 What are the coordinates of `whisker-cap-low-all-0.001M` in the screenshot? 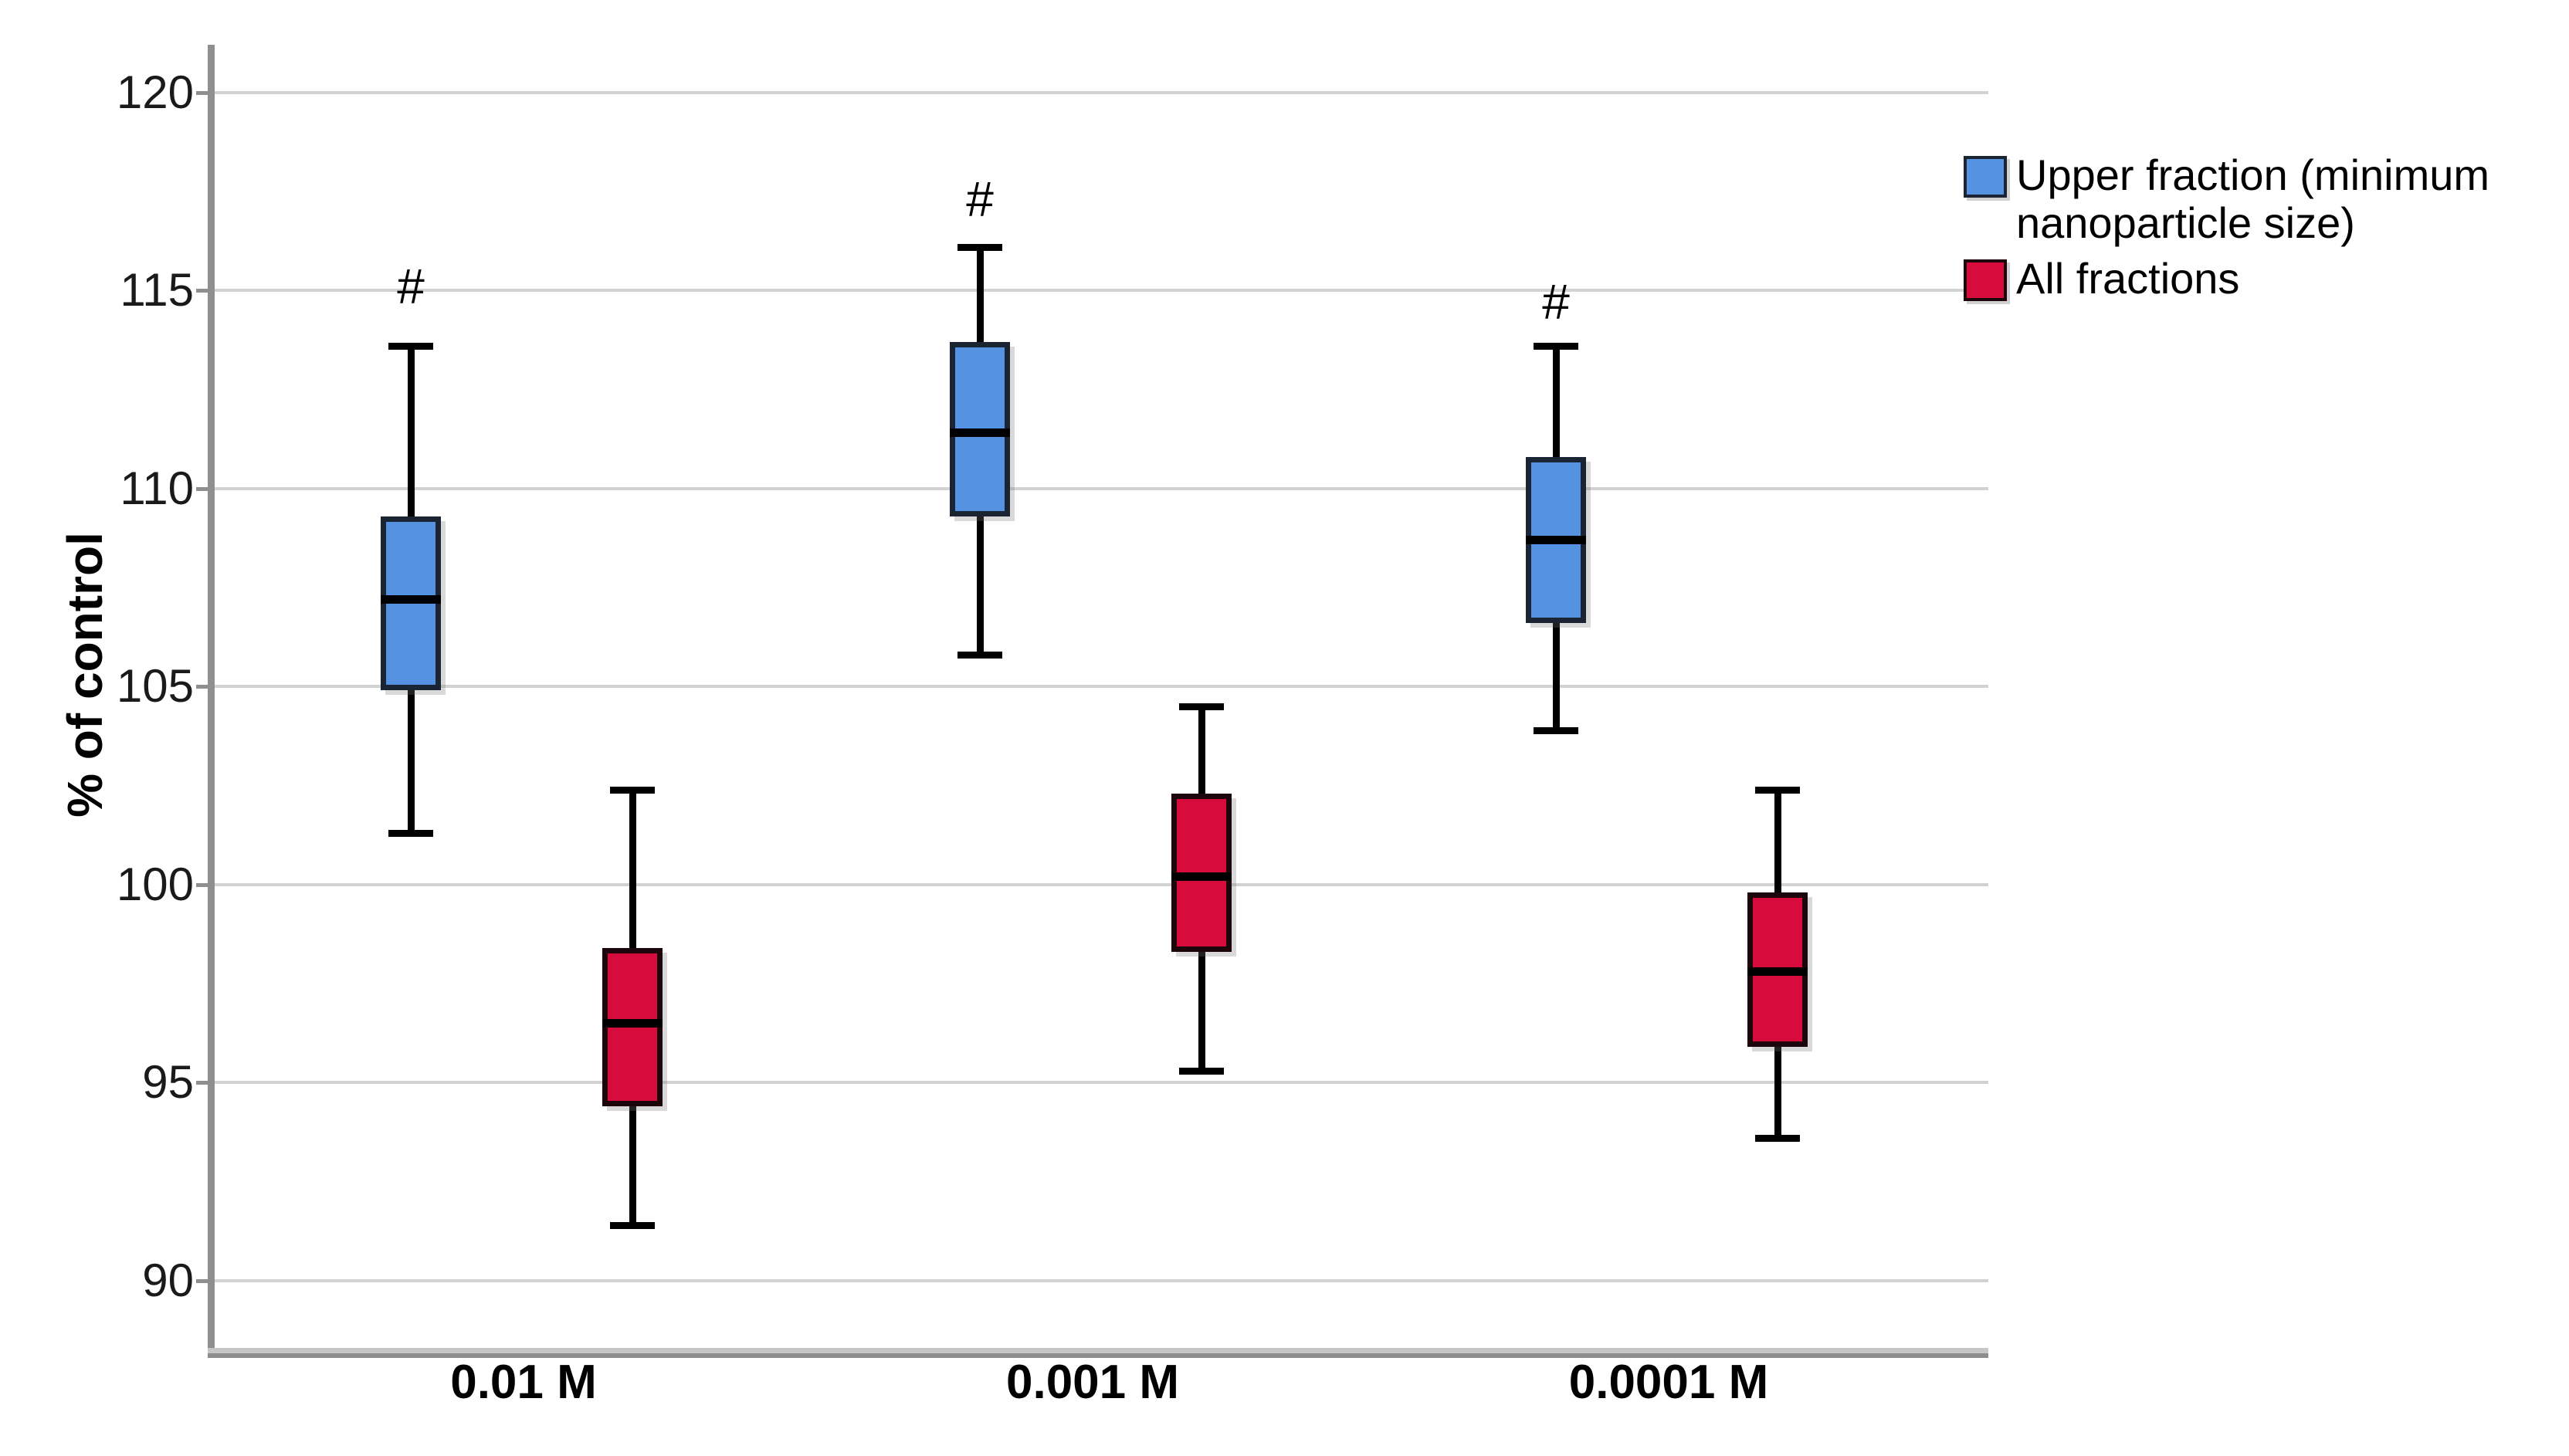 It's located at (1201, 1071).